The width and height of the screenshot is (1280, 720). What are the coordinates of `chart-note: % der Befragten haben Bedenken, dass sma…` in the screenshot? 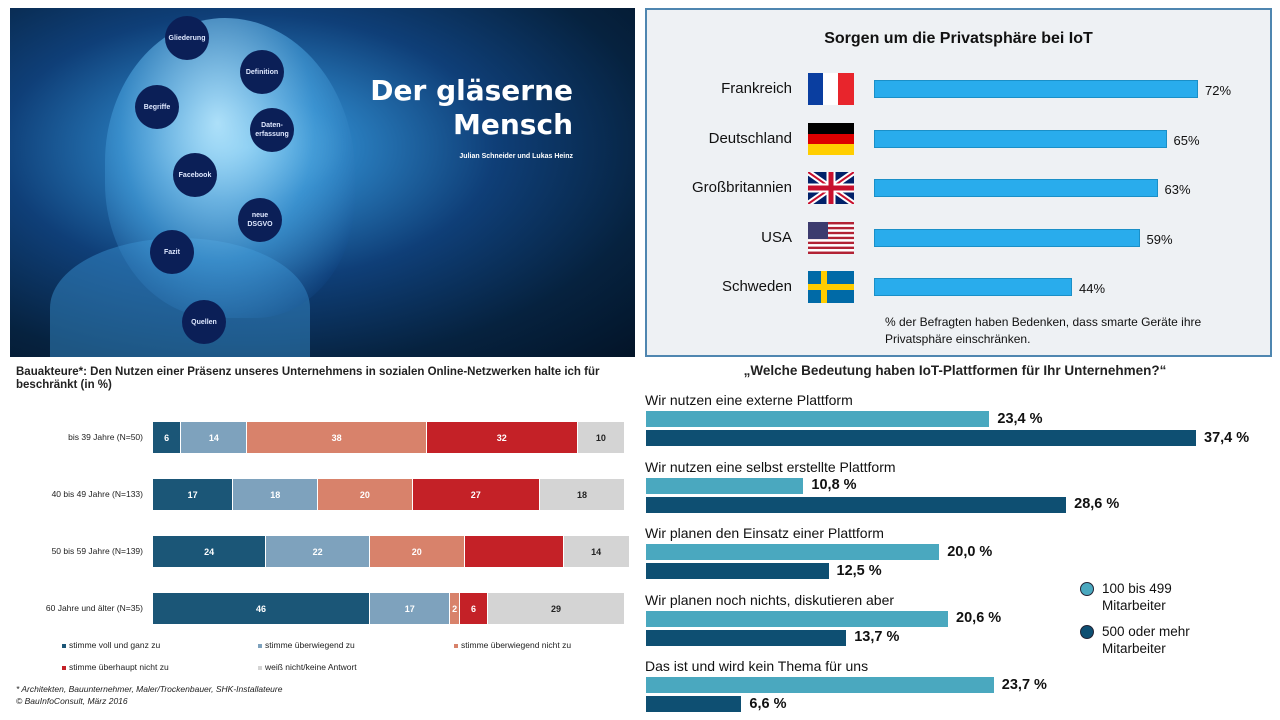 It's located at (1043, 330).